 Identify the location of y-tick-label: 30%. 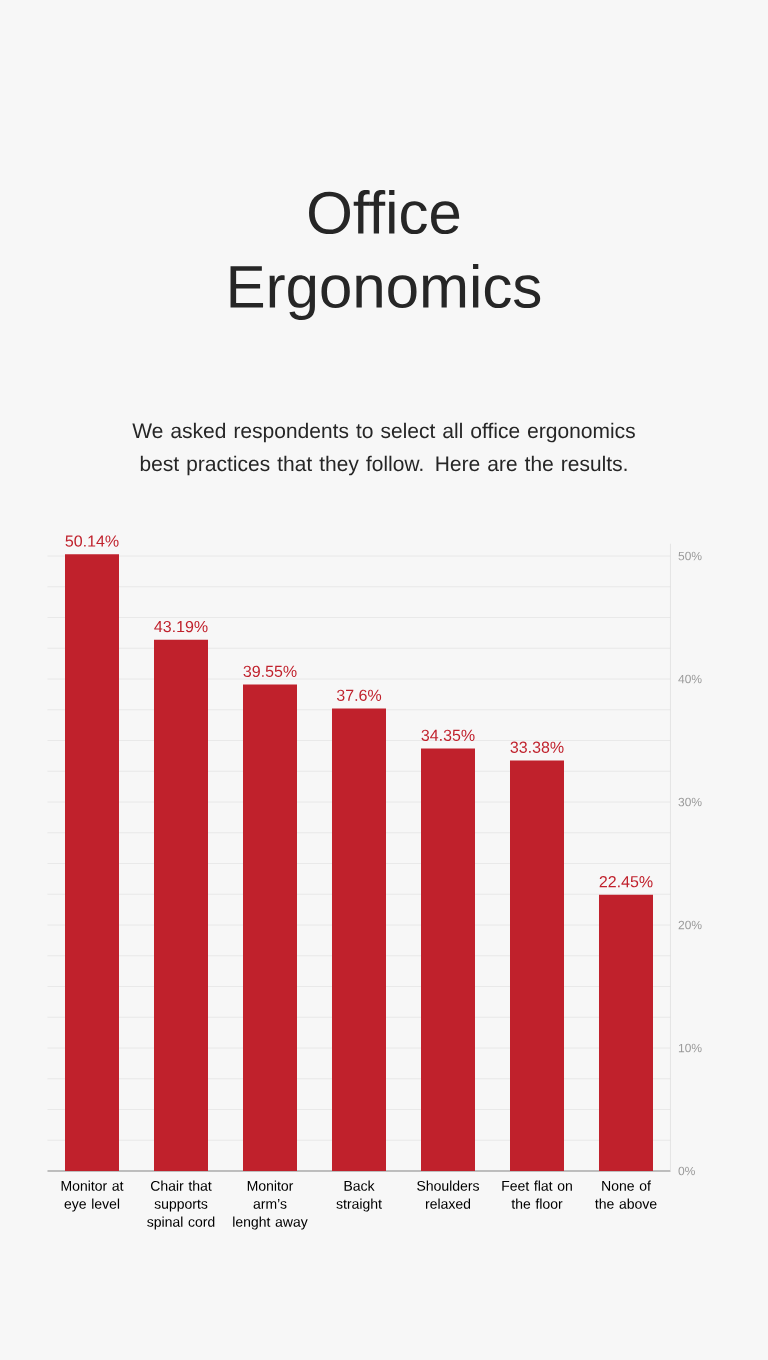
(690, 802).